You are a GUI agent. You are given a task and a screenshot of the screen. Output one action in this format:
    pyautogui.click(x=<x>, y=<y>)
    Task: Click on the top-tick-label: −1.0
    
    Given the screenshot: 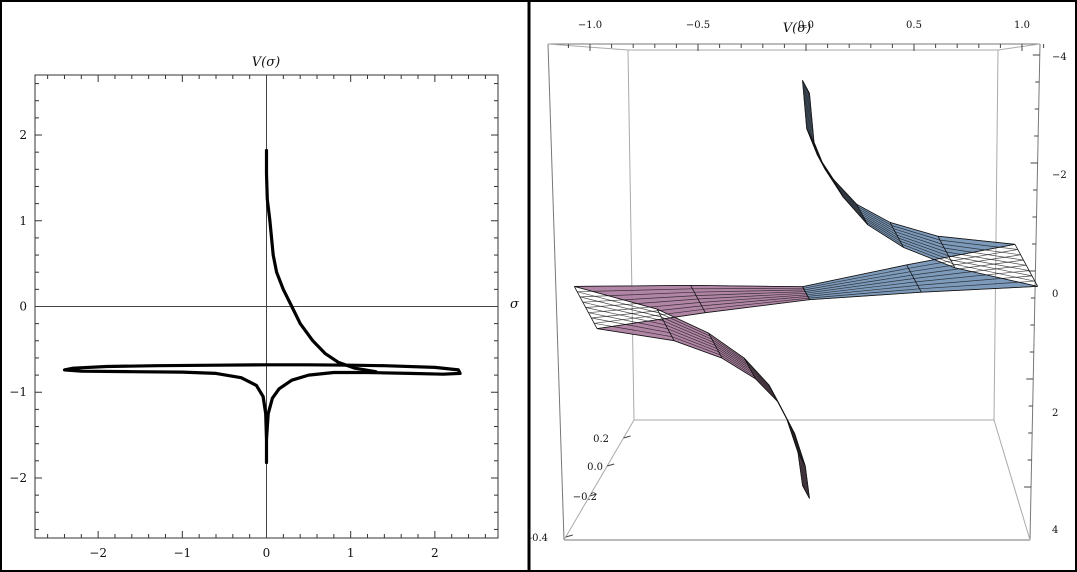 What is the action you would take?
    pyautogui.click(x=590, y=25)
    